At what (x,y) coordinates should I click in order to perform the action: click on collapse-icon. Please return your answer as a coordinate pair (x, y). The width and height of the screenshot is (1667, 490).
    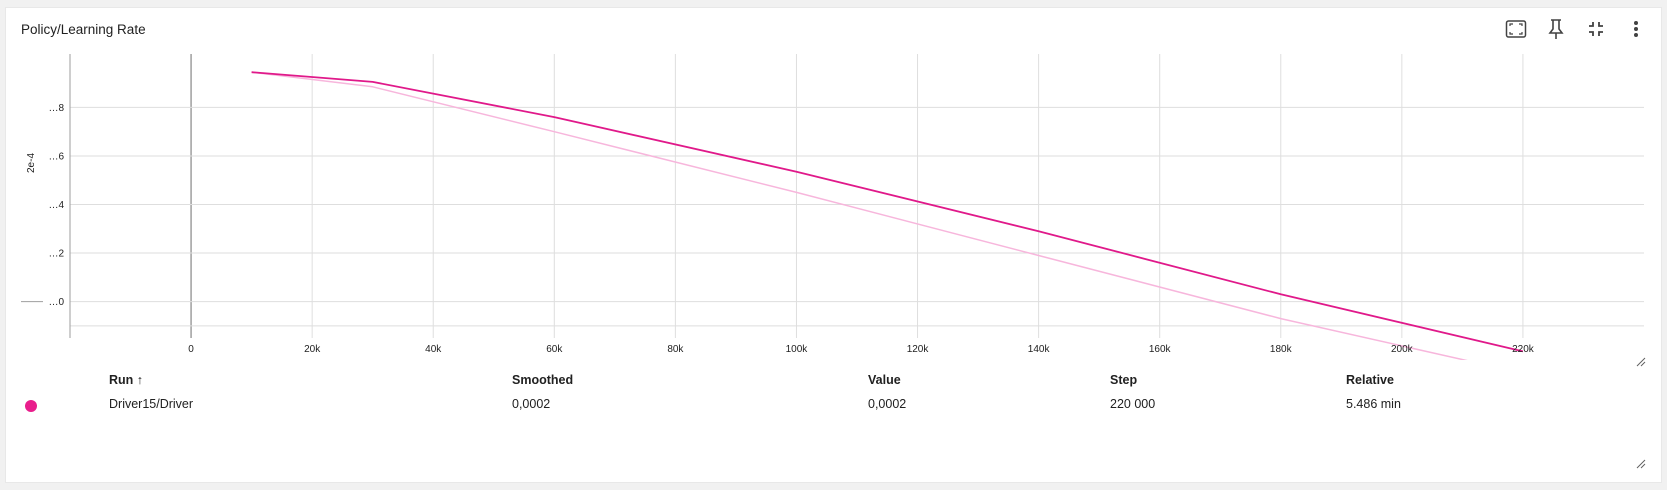
    Looking at the image, I should click on (1596, 29).